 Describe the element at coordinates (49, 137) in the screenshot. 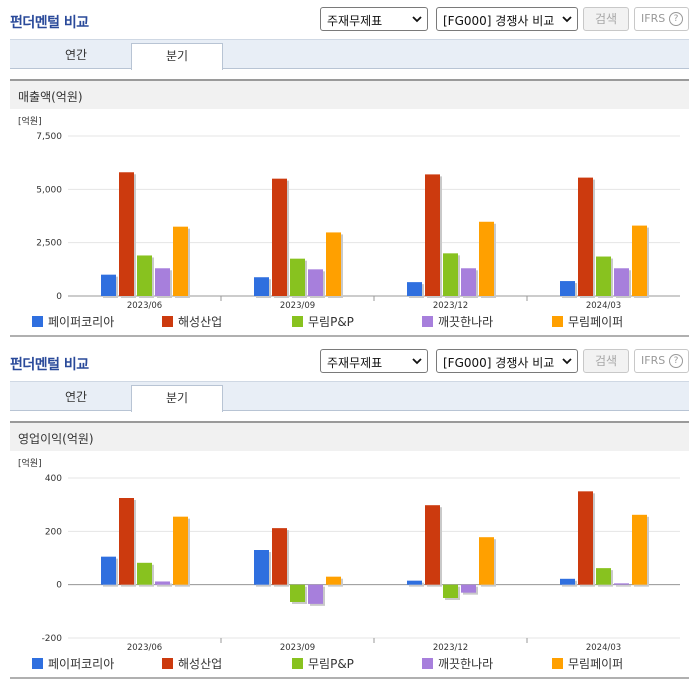

I see `y-tick-label: 7,500` at that location.